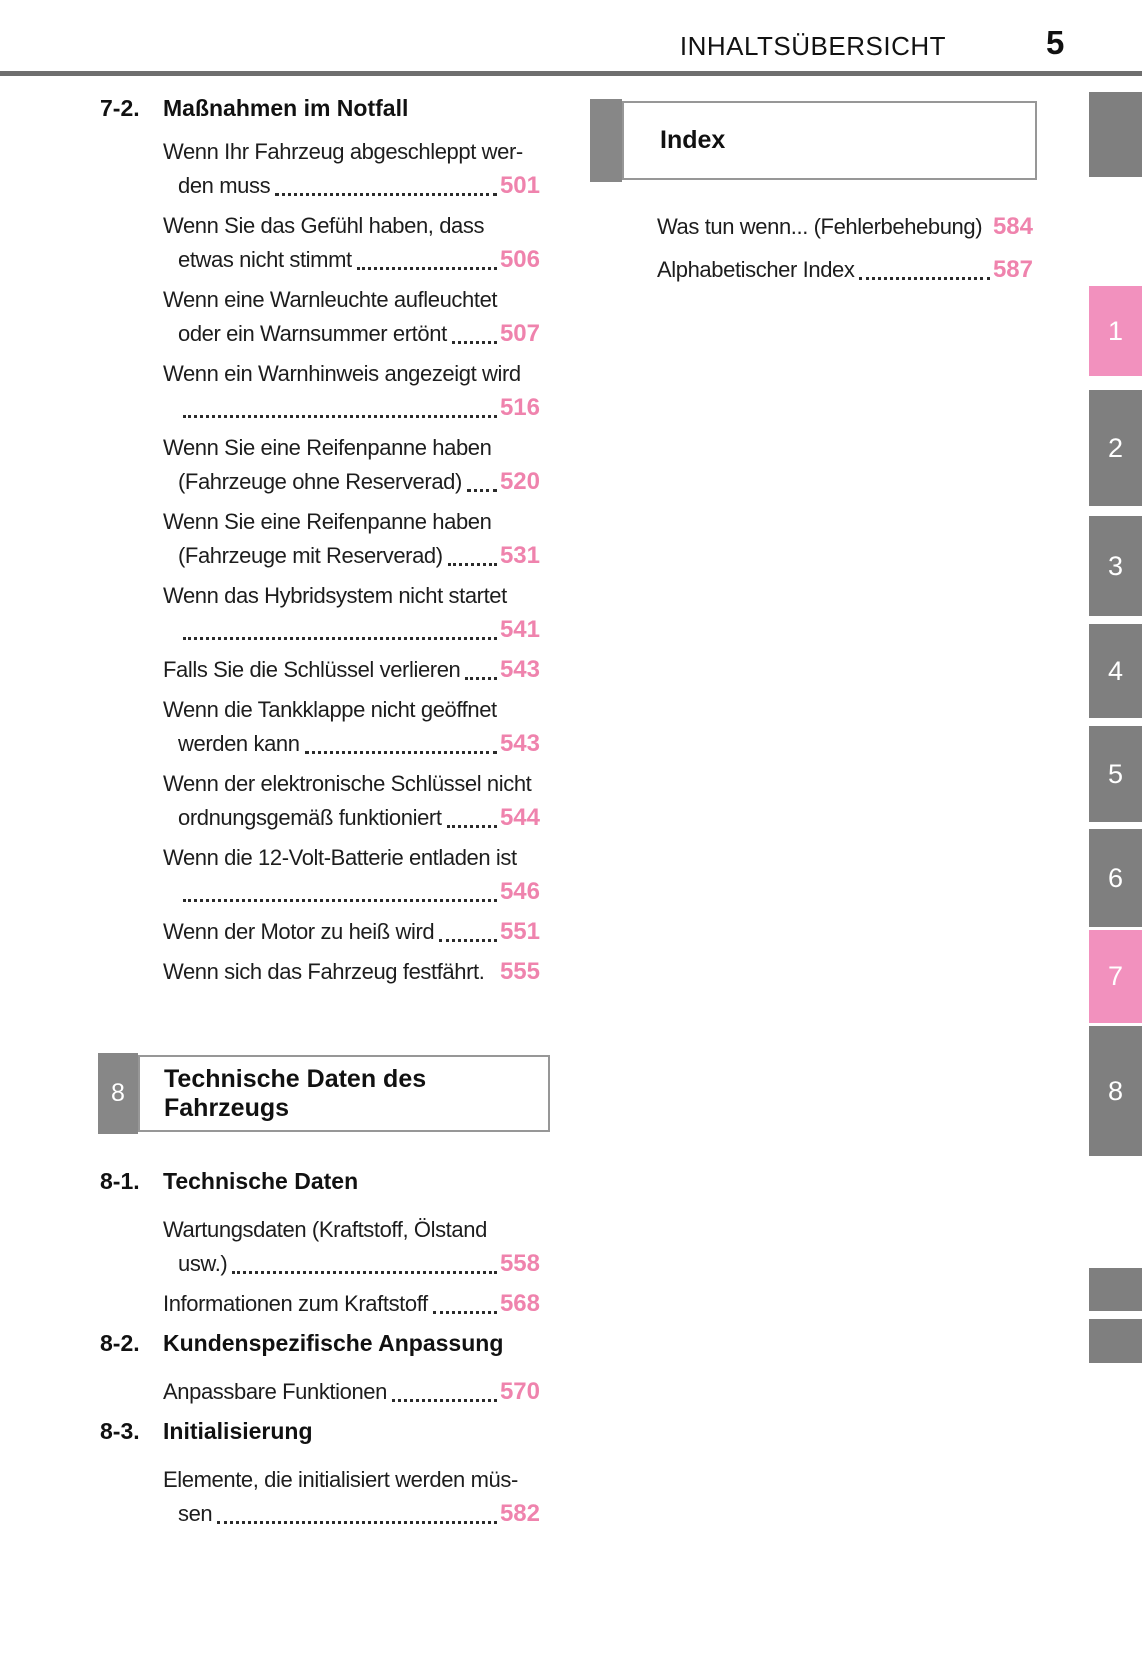  I want to click on side-tab-chapter-5: 5, so click(1115, 774).